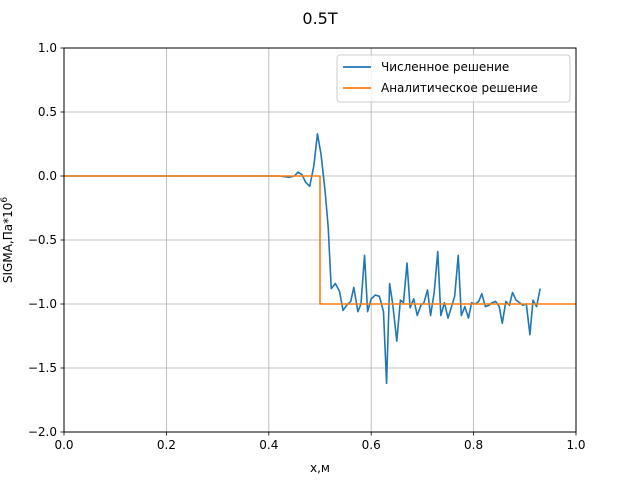 The height and width of the screenshot is (480, 640). Describe the element at coordinates (166, 445) in the screenshot. I see `x-tick-label: 0.2` at that location.